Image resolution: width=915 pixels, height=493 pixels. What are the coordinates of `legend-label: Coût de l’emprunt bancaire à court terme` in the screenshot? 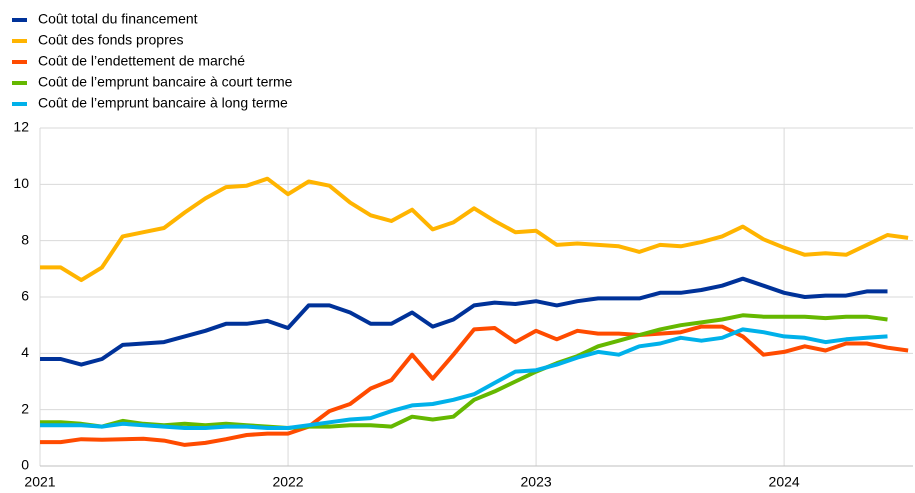 It's located at (165, 82).